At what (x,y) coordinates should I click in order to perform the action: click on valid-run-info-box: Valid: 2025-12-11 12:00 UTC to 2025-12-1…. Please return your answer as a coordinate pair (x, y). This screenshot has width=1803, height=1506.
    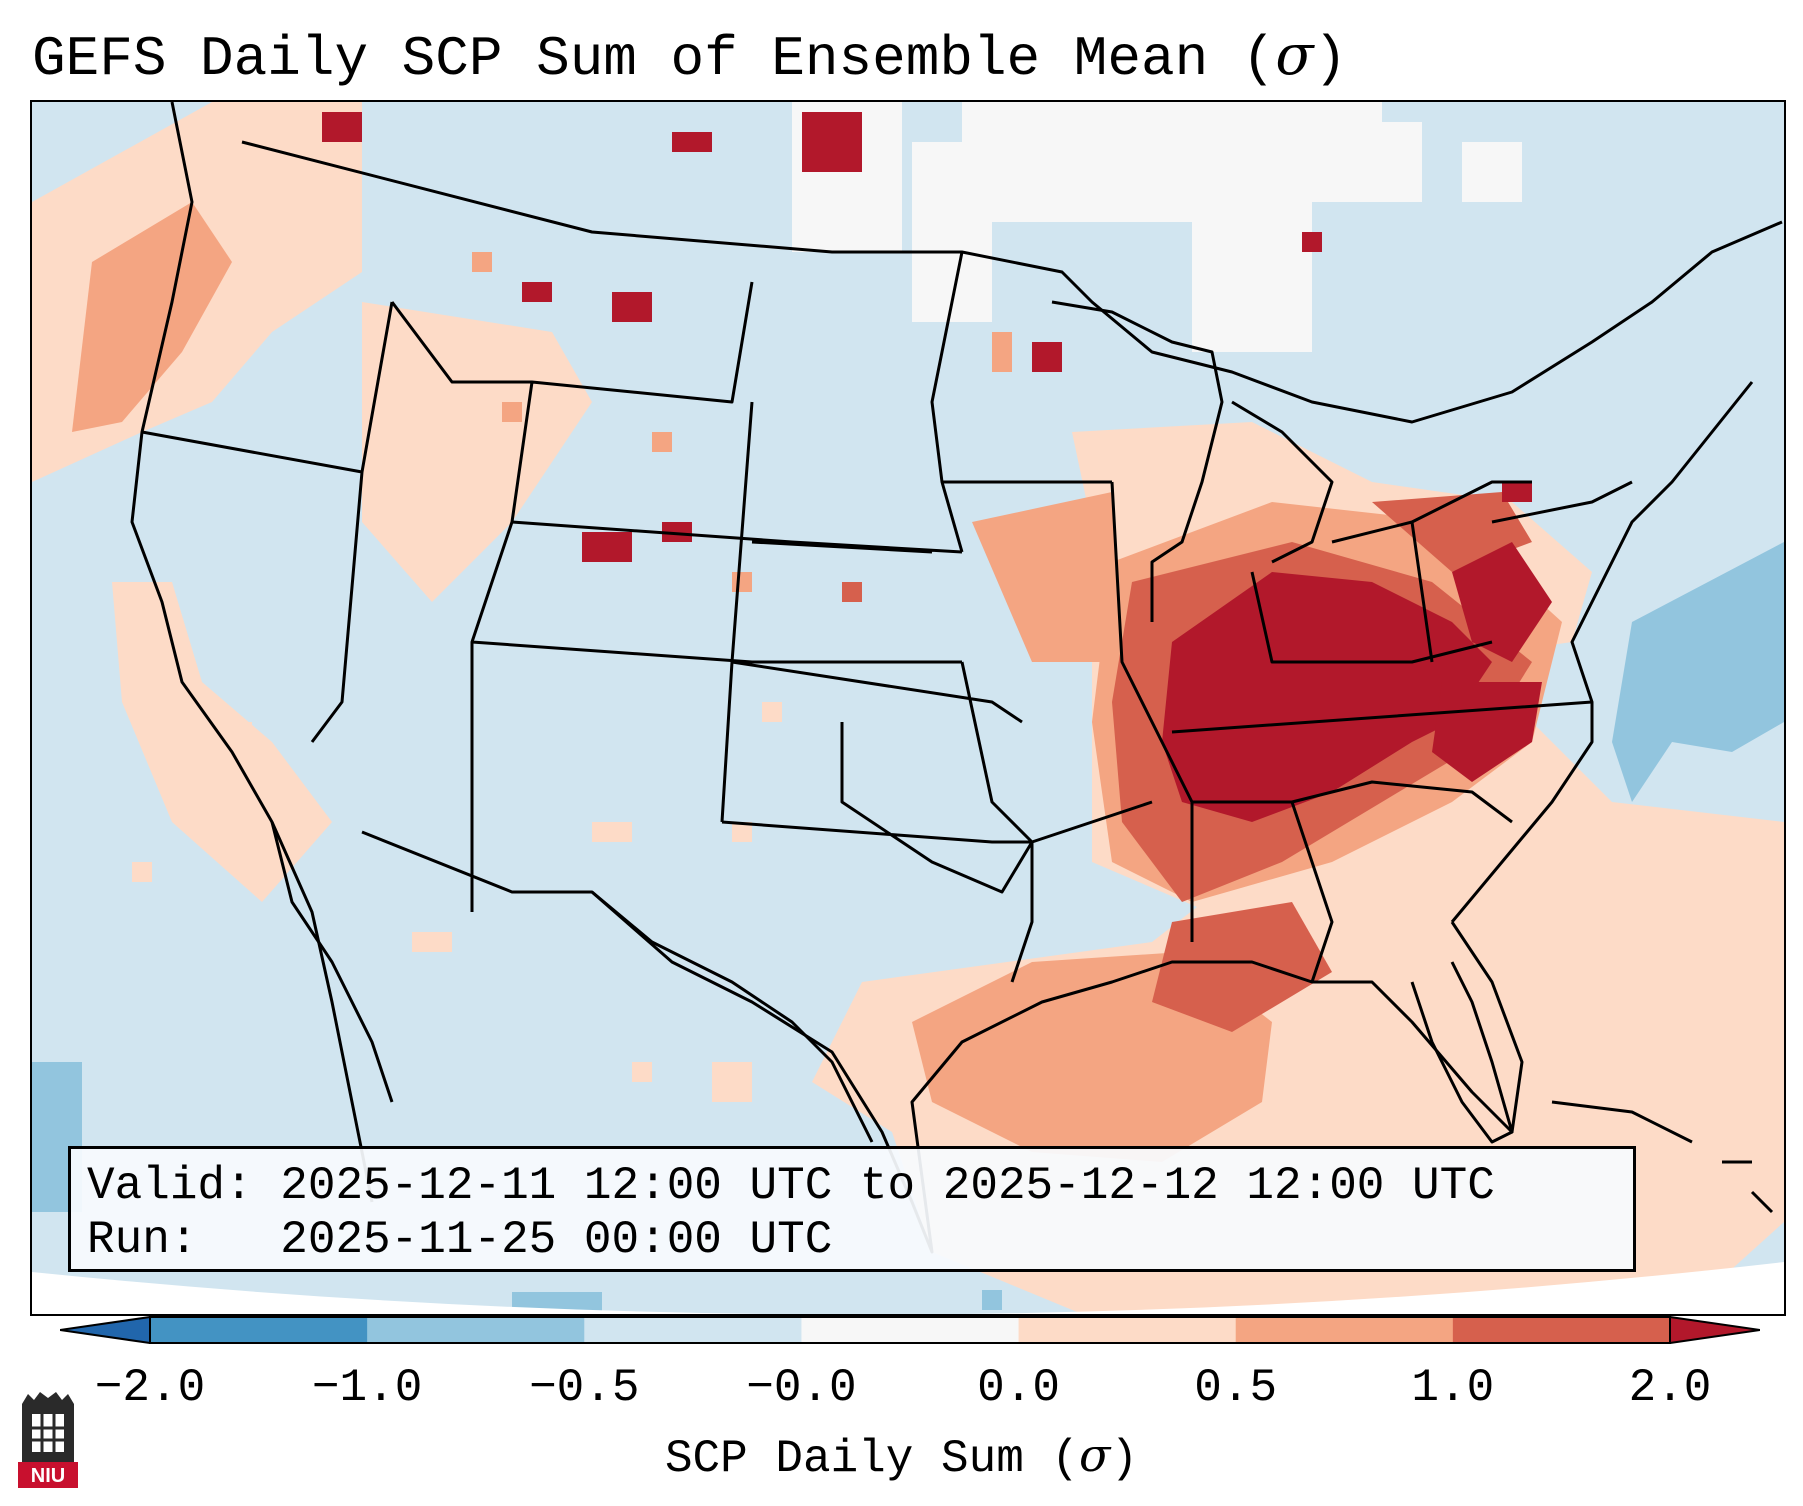
    Looking at the image, I should click on (852, 1209).